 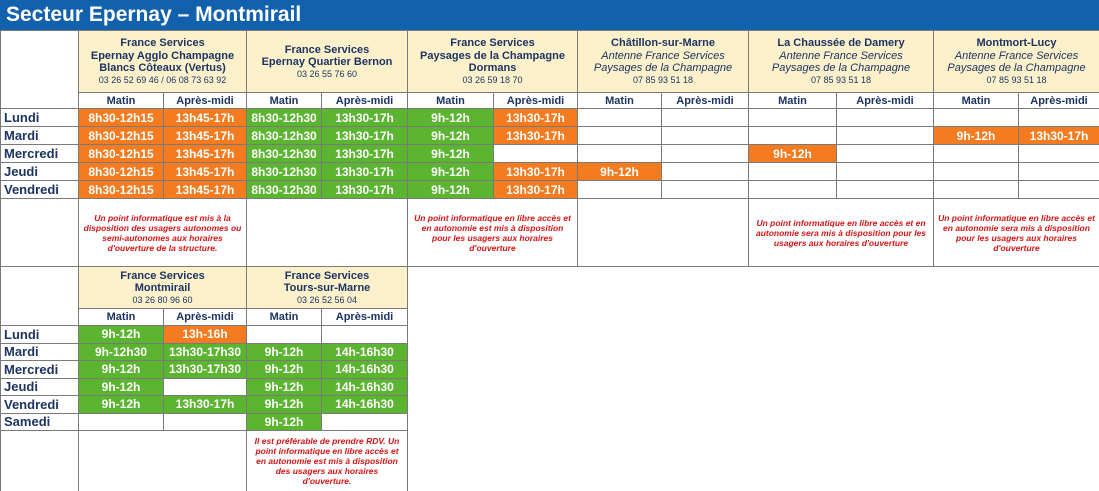 I want to click on service-name: Châtillon-sur-Marne, so click(x=663, y=43).